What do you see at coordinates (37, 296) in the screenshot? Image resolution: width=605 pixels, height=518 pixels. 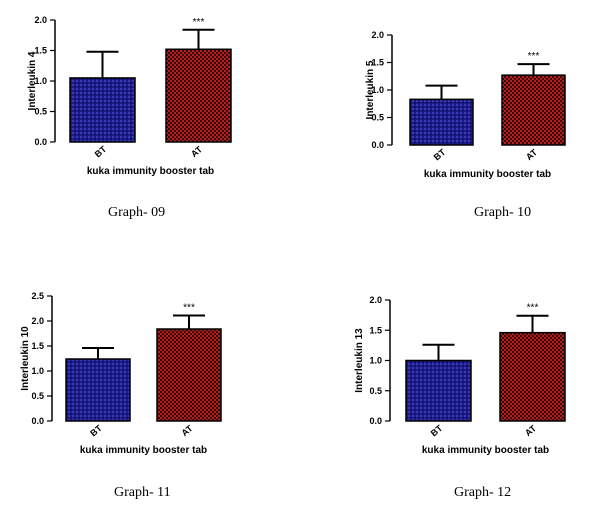 I see `y-tick-label: 2.5` at bounding box center [37, 296].